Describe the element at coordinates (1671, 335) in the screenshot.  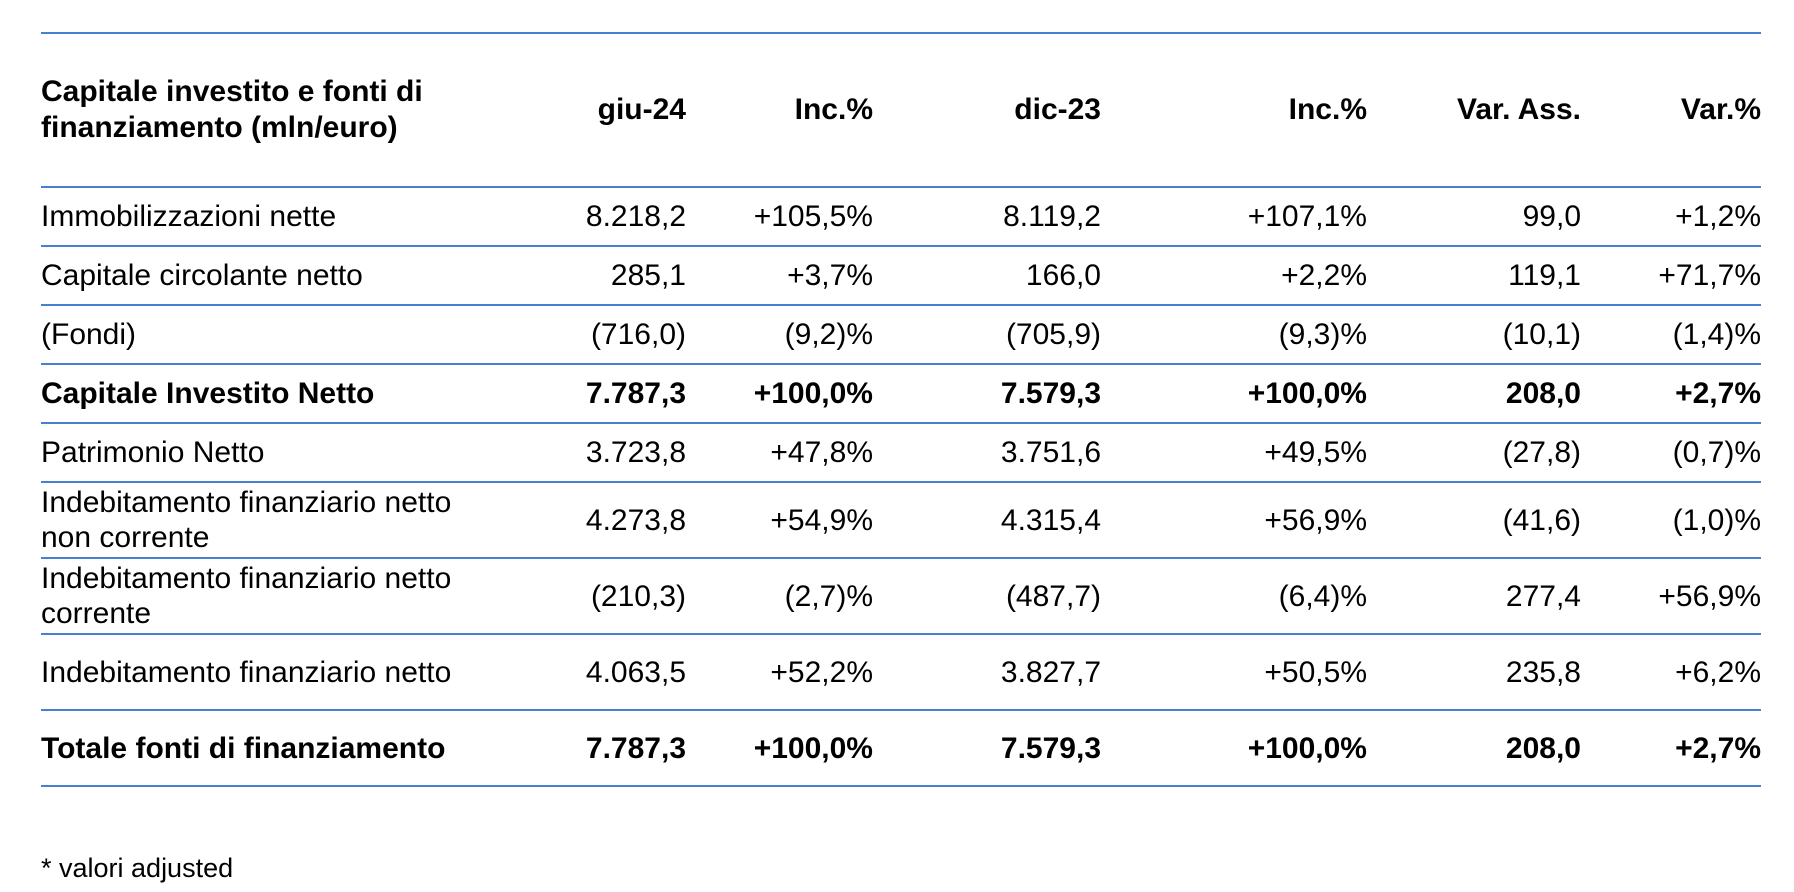
I see `cell-var-pct: (1,4)%` at that location.